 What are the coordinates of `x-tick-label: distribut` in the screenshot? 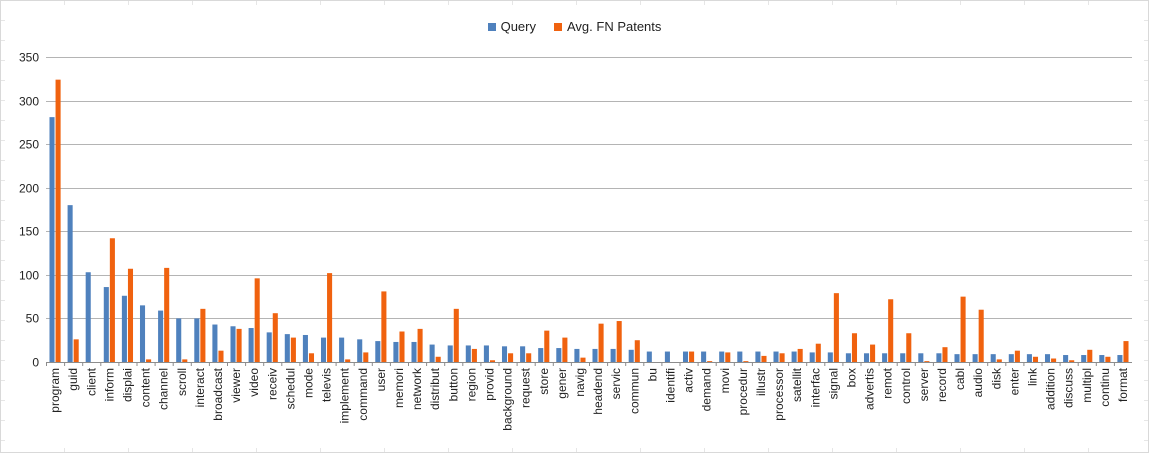 It's located at (435, 388).